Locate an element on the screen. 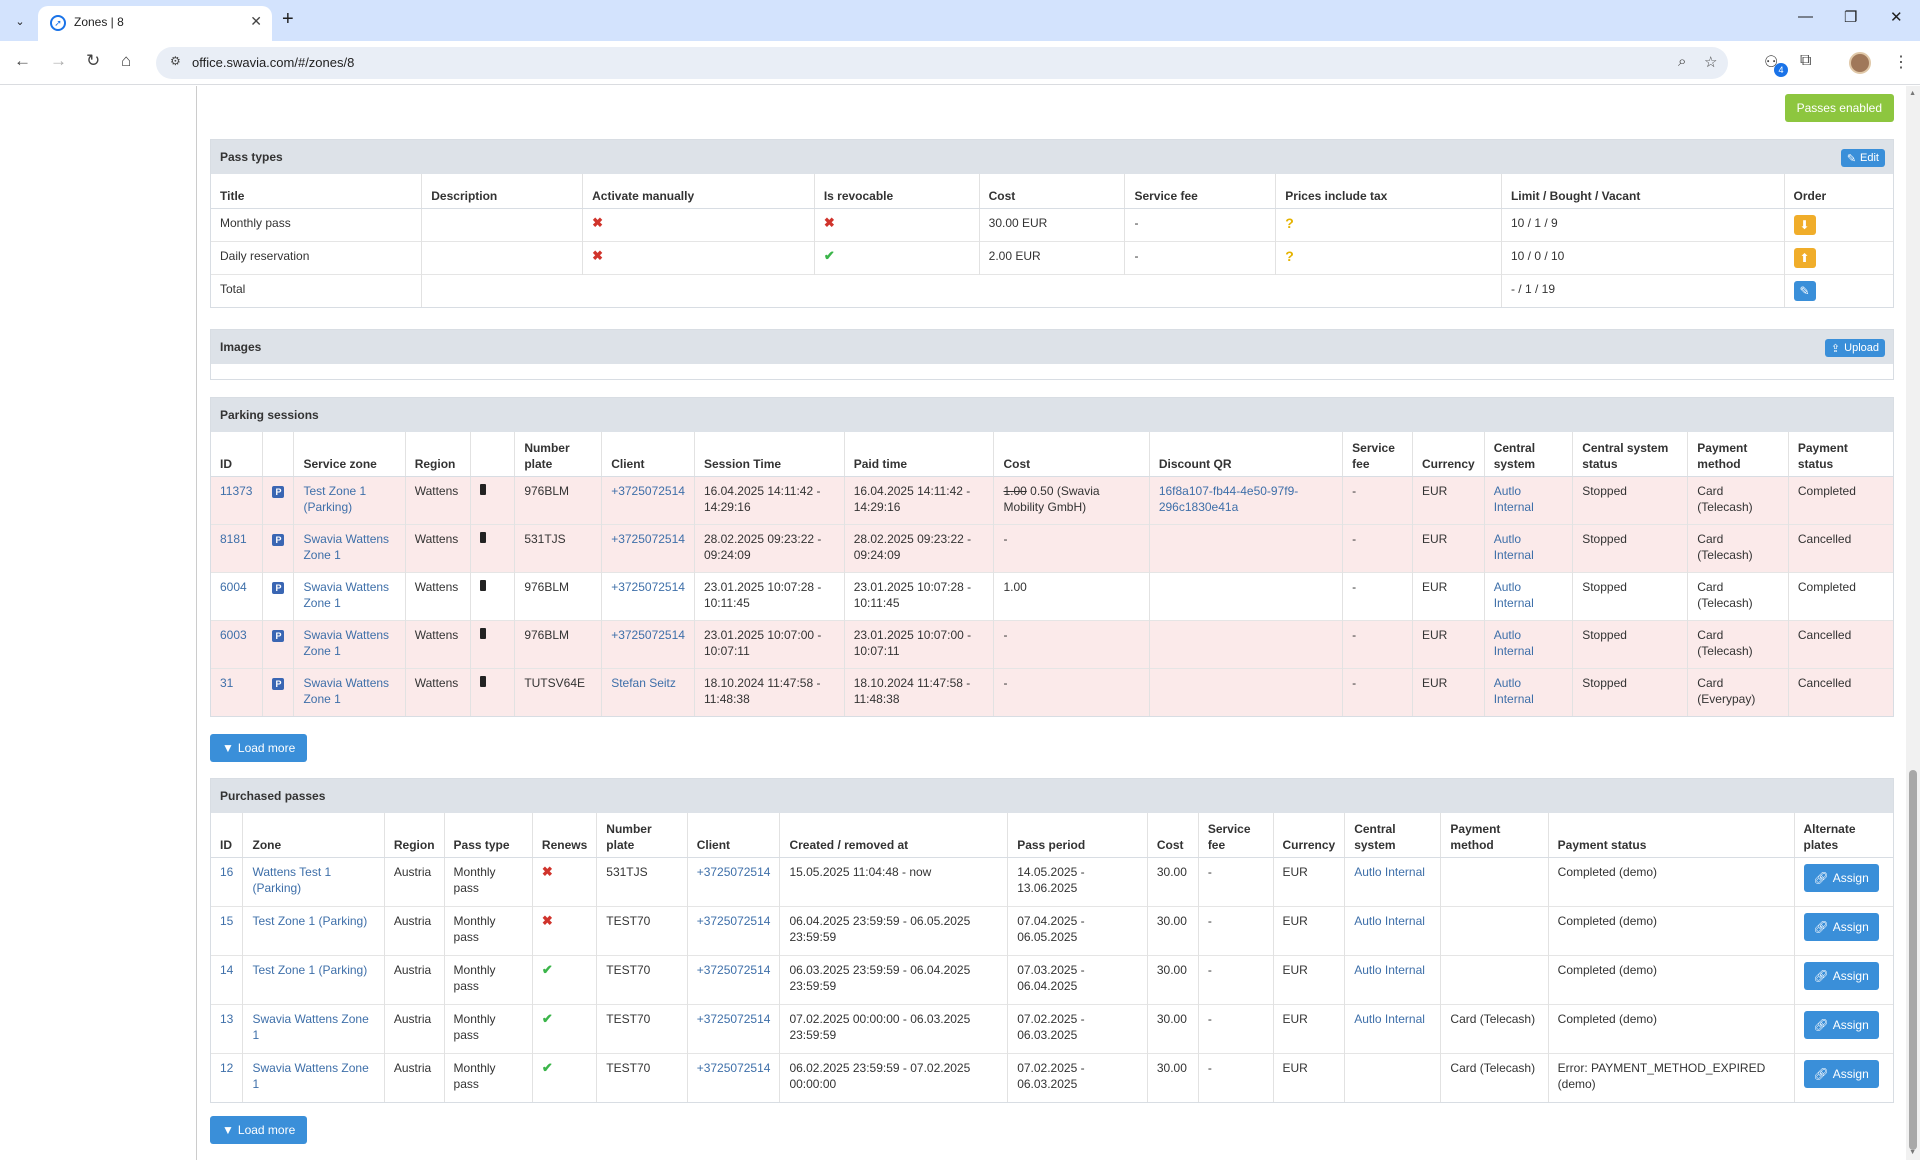 Image resolution: width=1920 pixels, height=1160 pixels. passes-enabled-button: Passes enabled is located at coordinates (1839, 108).